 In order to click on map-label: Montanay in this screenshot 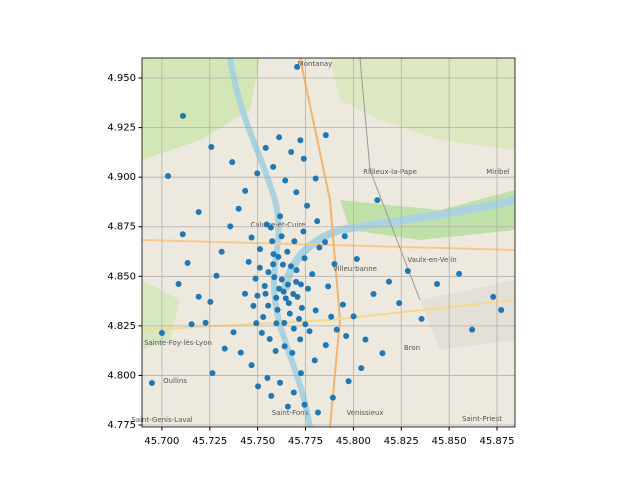, I will do `click(315, 64)`.